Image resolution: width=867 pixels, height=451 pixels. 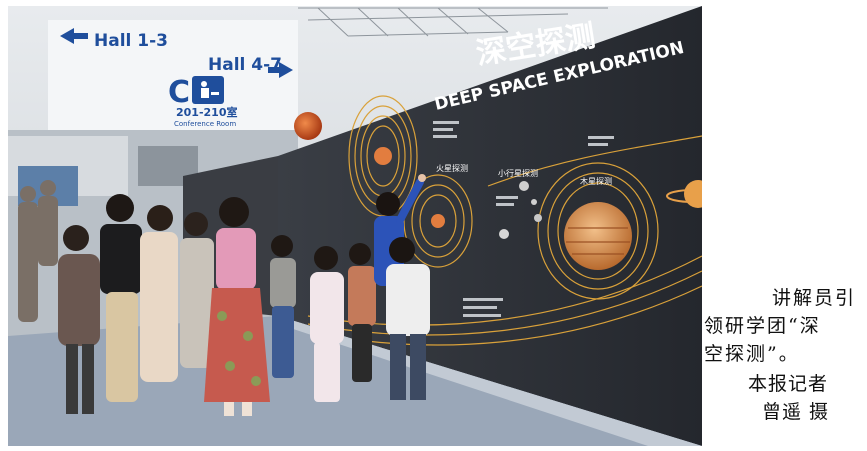 I want to click on planet-jupiter, so click(x=598, y=236).